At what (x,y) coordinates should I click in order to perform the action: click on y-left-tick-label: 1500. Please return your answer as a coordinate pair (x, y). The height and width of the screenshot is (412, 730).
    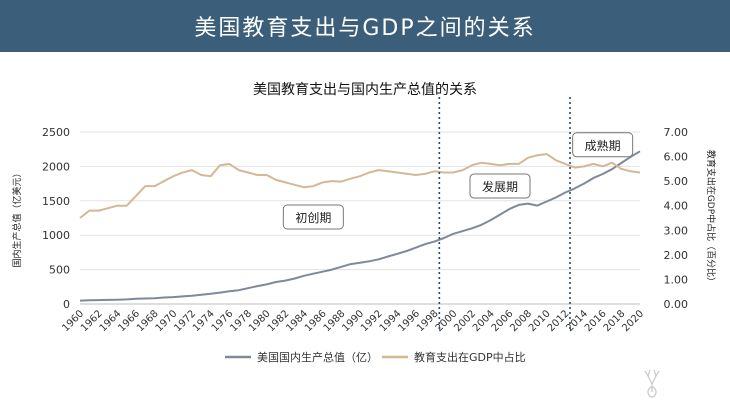
    Looking at the image, I should click on (56, 201).